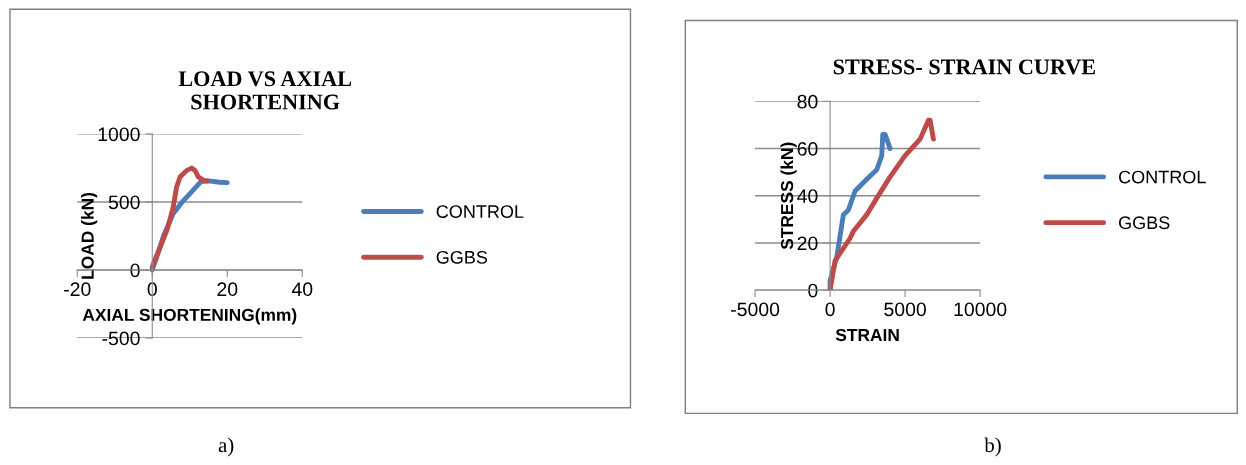 The height and width of the screenshot is (465, 1246). Describe the element at coordinates (227, 289) in the screenshot. I see `x-tick-label: 20` at that location.